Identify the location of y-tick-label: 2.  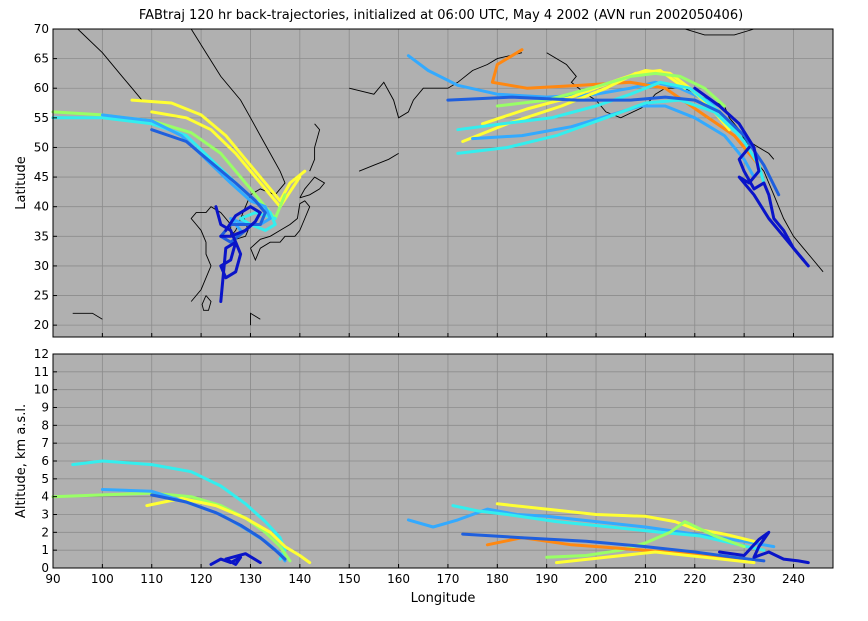
(45, 532).